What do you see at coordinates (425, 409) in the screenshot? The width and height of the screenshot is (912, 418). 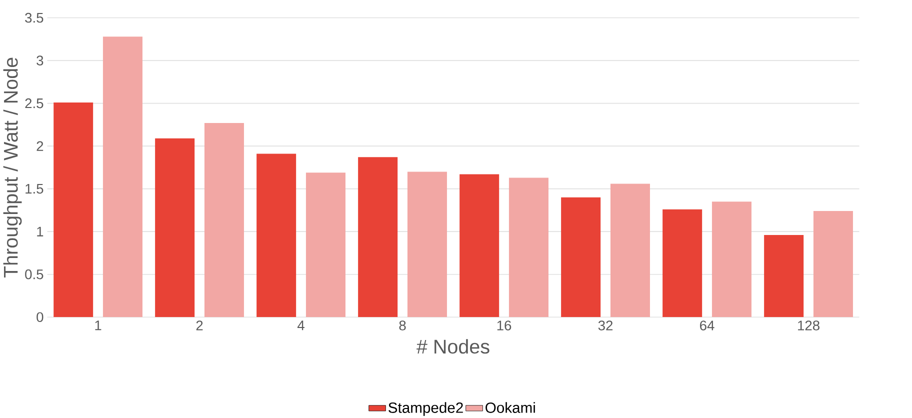 I see `legend-label: Stampede2` at bounding box center [425, 409].